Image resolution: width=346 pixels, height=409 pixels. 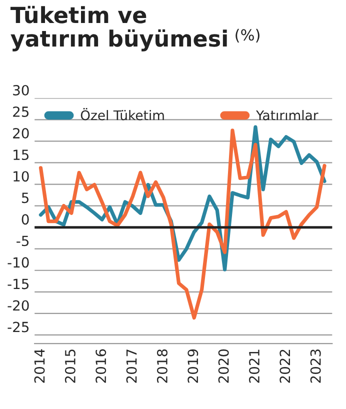 I want to click on y-tick-label: 30, so click(x=21, y=90).